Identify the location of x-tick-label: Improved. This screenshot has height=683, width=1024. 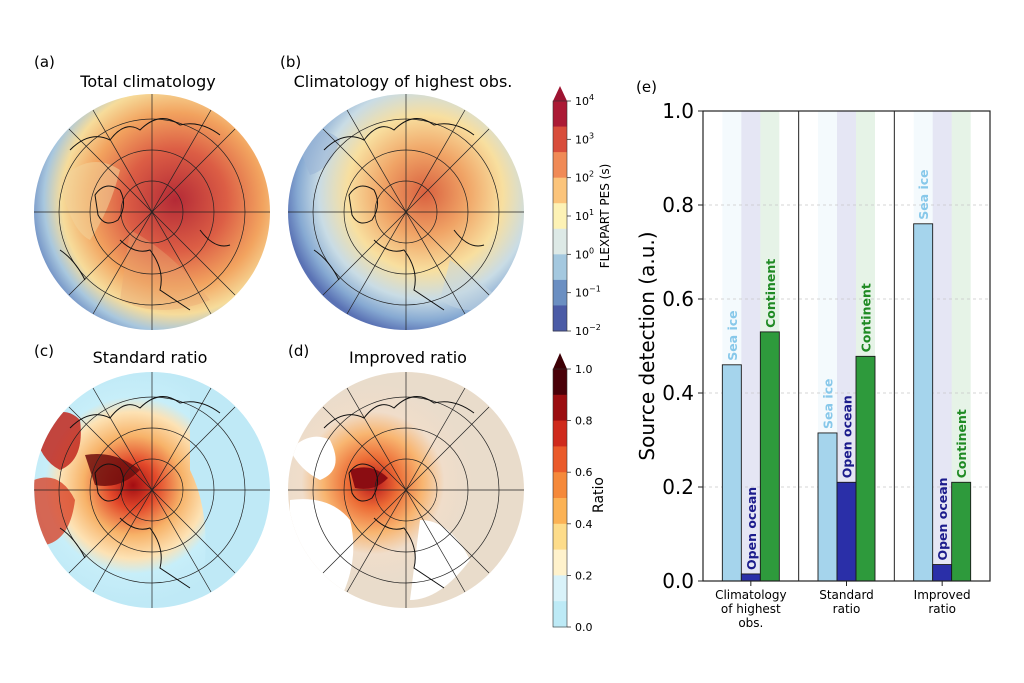
(942, 595).